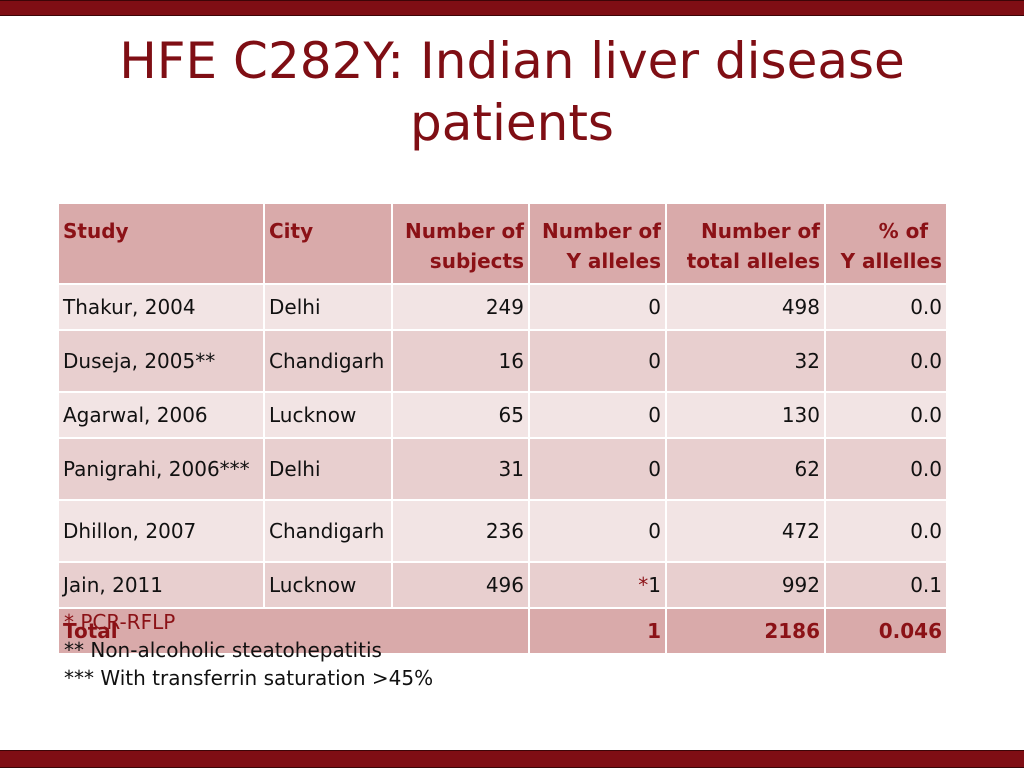  I want to click on footnote-nash: ** Non-alcoholic steatohepatitis, so click(223, 650).